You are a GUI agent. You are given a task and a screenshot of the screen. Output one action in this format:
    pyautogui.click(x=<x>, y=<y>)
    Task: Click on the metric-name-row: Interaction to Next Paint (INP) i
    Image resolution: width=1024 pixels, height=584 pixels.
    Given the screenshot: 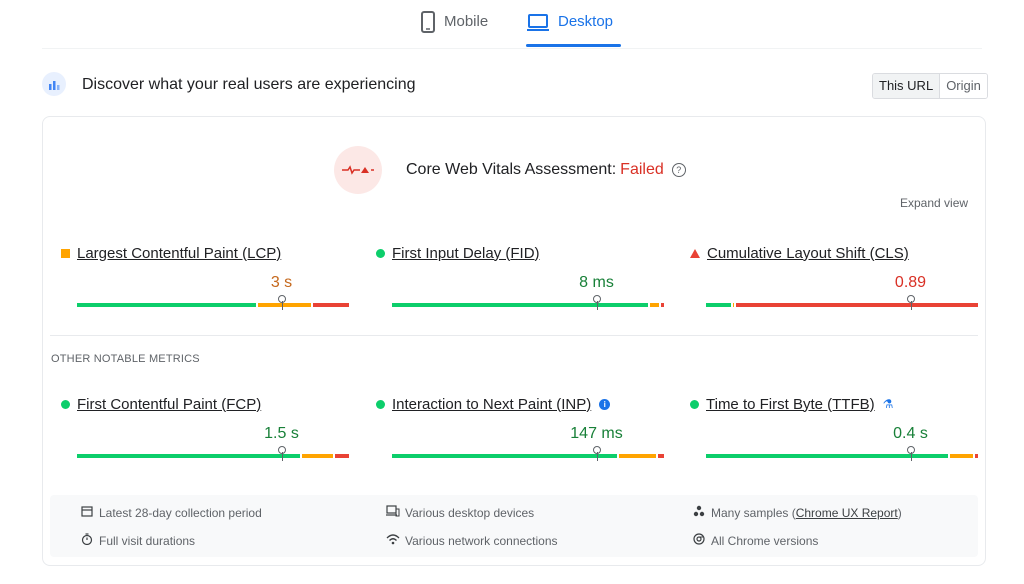 What is the action you would take?
    pyautogui.click(x=513, y=404)
    